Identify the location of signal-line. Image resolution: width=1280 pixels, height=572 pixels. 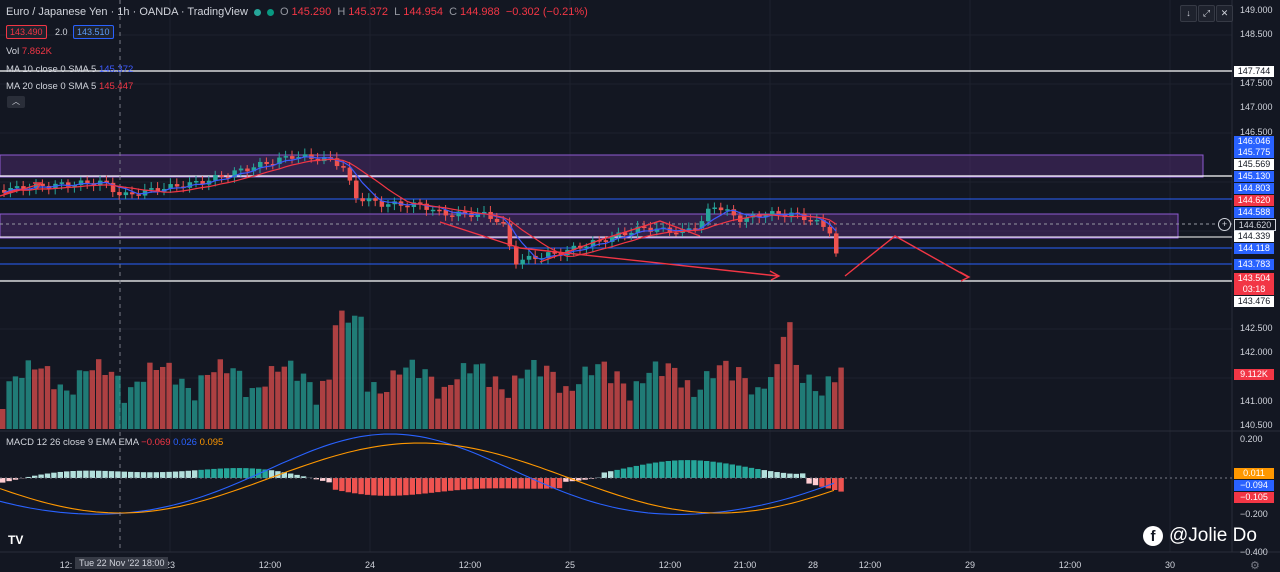
(417, 478).